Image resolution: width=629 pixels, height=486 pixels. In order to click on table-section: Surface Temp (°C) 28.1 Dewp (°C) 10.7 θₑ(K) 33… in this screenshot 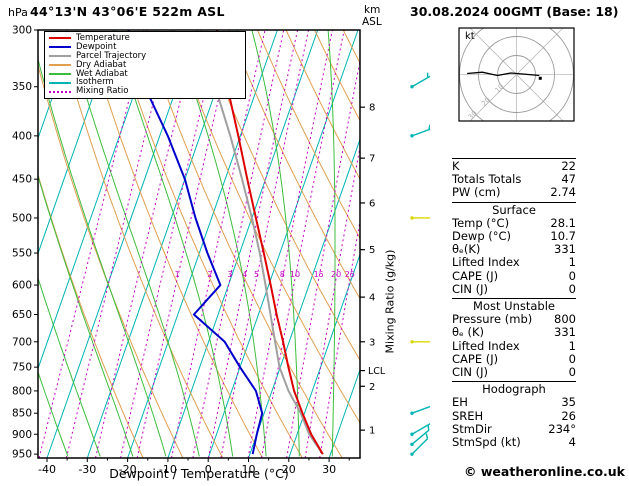, I will do `click(514, 249)`.